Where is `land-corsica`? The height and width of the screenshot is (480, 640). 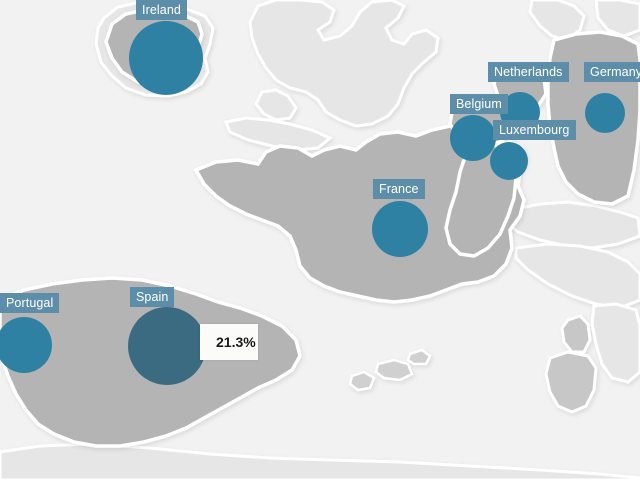
land-corsica is located at coordinates (576, 334).